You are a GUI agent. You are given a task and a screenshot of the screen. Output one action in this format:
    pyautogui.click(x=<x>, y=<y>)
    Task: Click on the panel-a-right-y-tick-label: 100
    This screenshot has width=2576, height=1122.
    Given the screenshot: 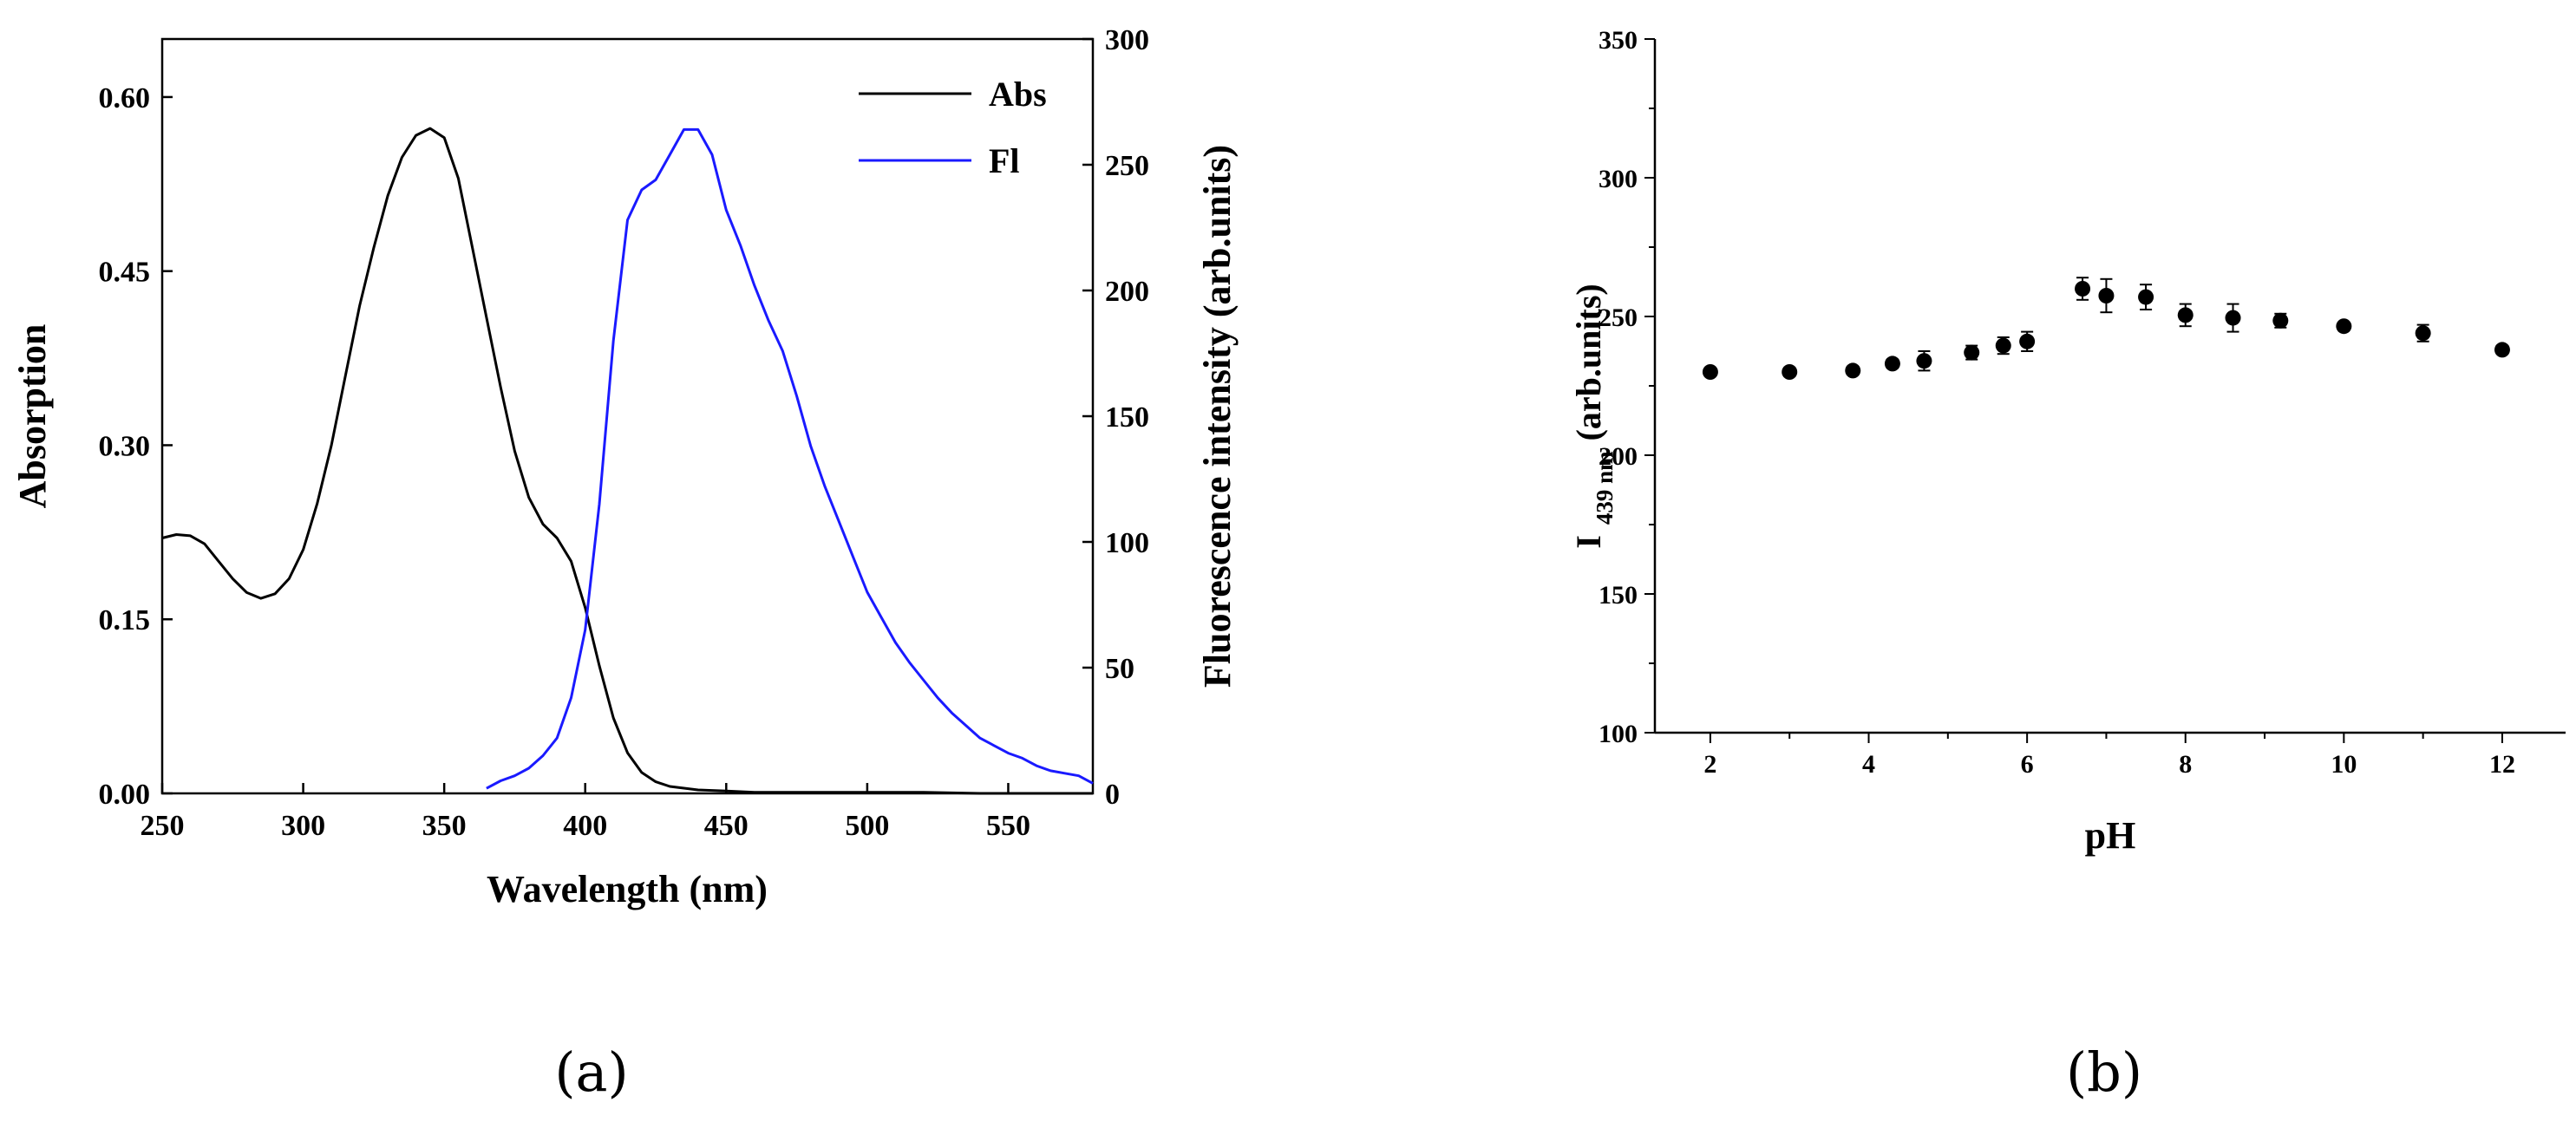 What is the action you would take?
    pyautogui.click(x=1127, y=543)
    